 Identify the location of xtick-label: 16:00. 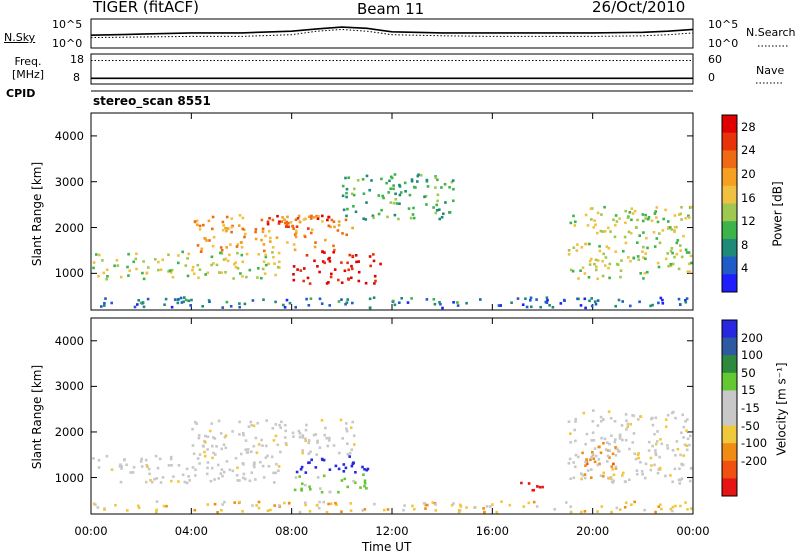
(492, 531).